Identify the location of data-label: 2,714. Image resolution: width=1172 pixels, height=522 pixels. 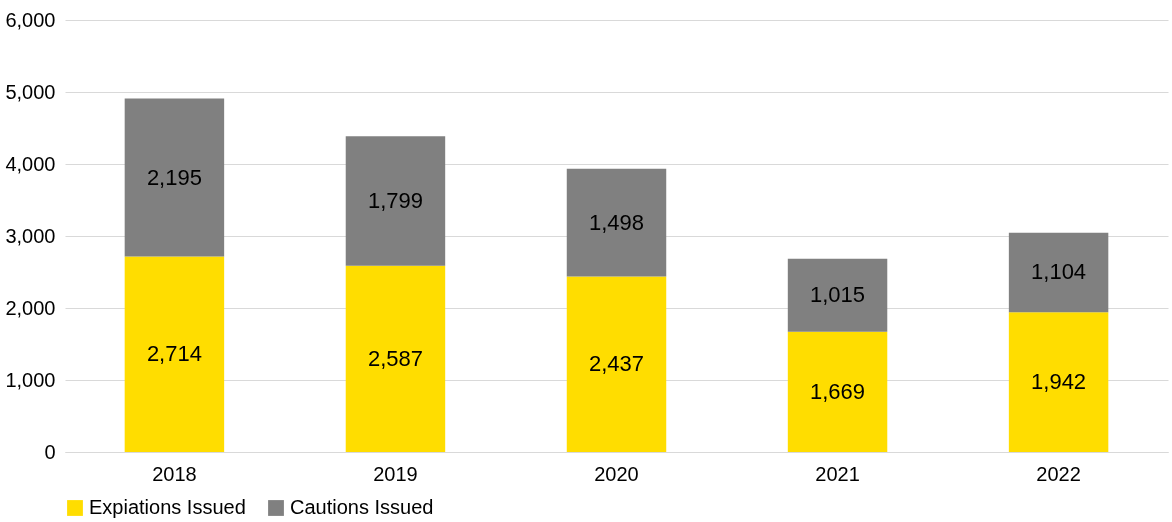
(174, 354).